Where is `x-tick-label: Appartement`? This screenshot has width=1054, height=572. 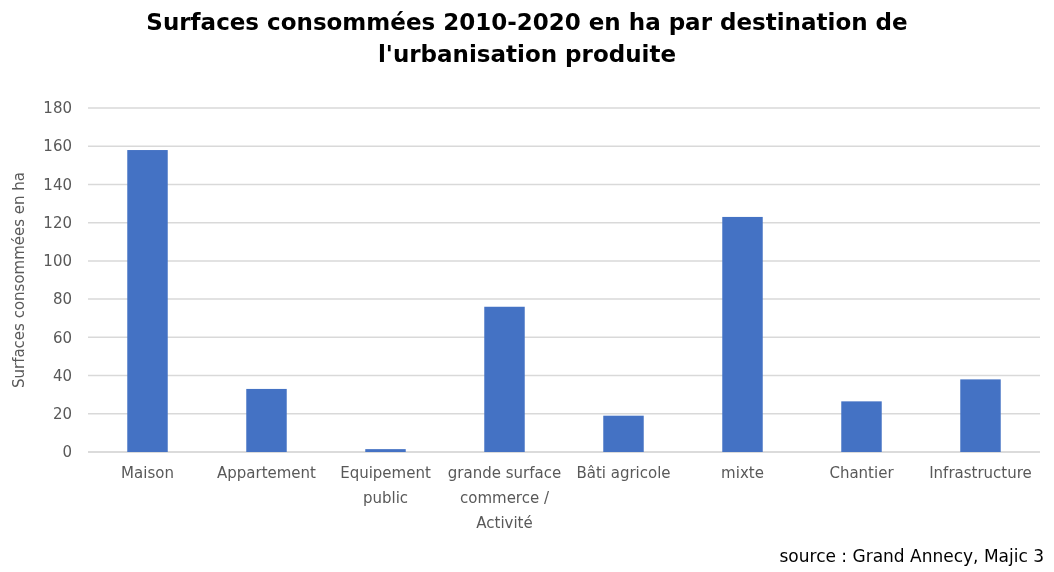 x-tick-label: Appartement is located at coordinates (266, 473).